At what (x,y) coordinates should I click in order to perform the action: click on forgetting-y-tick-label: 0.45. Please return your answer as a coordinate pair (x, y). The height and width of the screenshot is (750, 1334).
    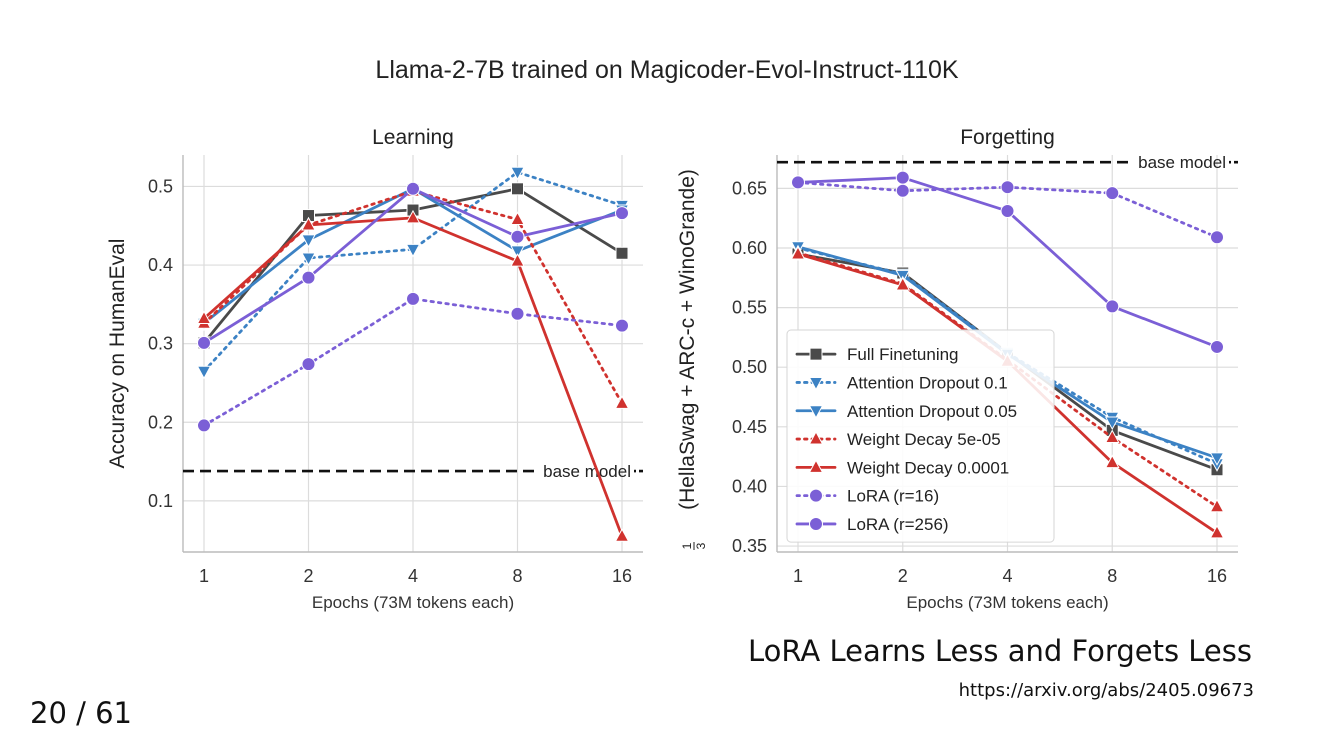
    Looking at the image, I should click on (749, 427).